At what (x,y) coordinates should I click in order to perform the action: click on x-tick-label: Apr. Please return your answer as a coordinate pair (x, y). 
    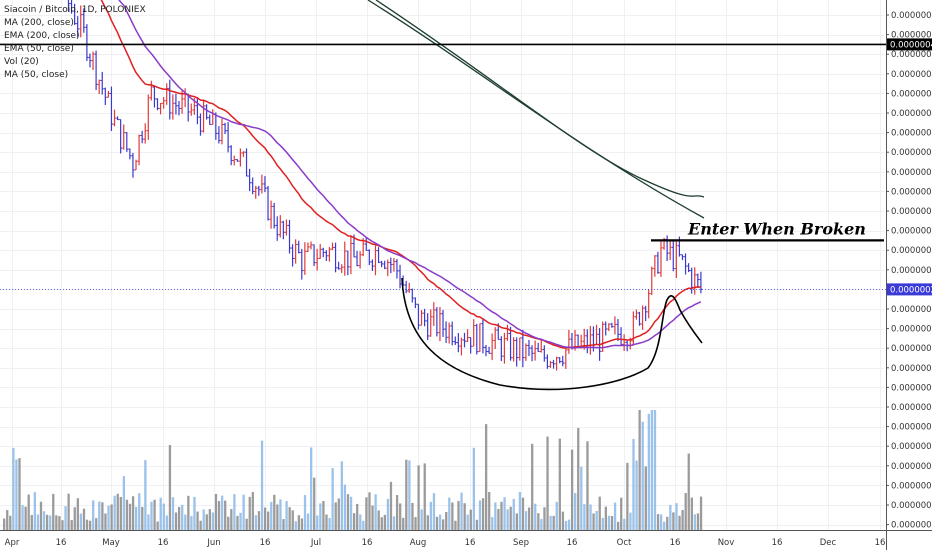
    Looking at the image, I should click on (12, 543).